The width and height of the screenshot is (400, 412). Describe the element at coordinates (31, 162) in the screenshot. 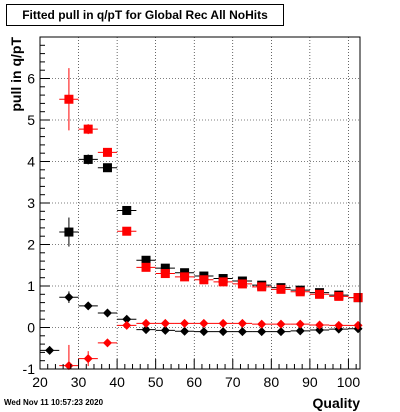

I see `y-tick-label: 4` at that location.